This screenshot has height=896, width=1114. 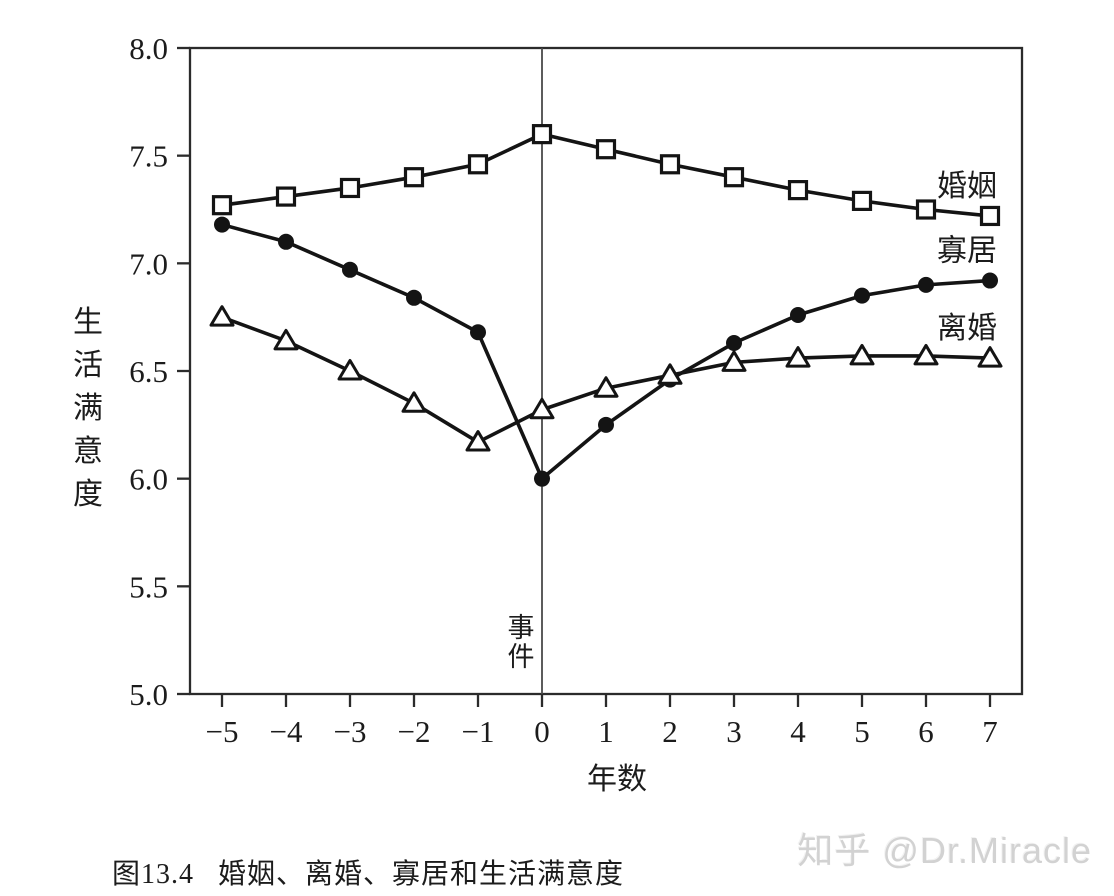 I want to click on x-tick-label: 0, so click(x=542, y=731).